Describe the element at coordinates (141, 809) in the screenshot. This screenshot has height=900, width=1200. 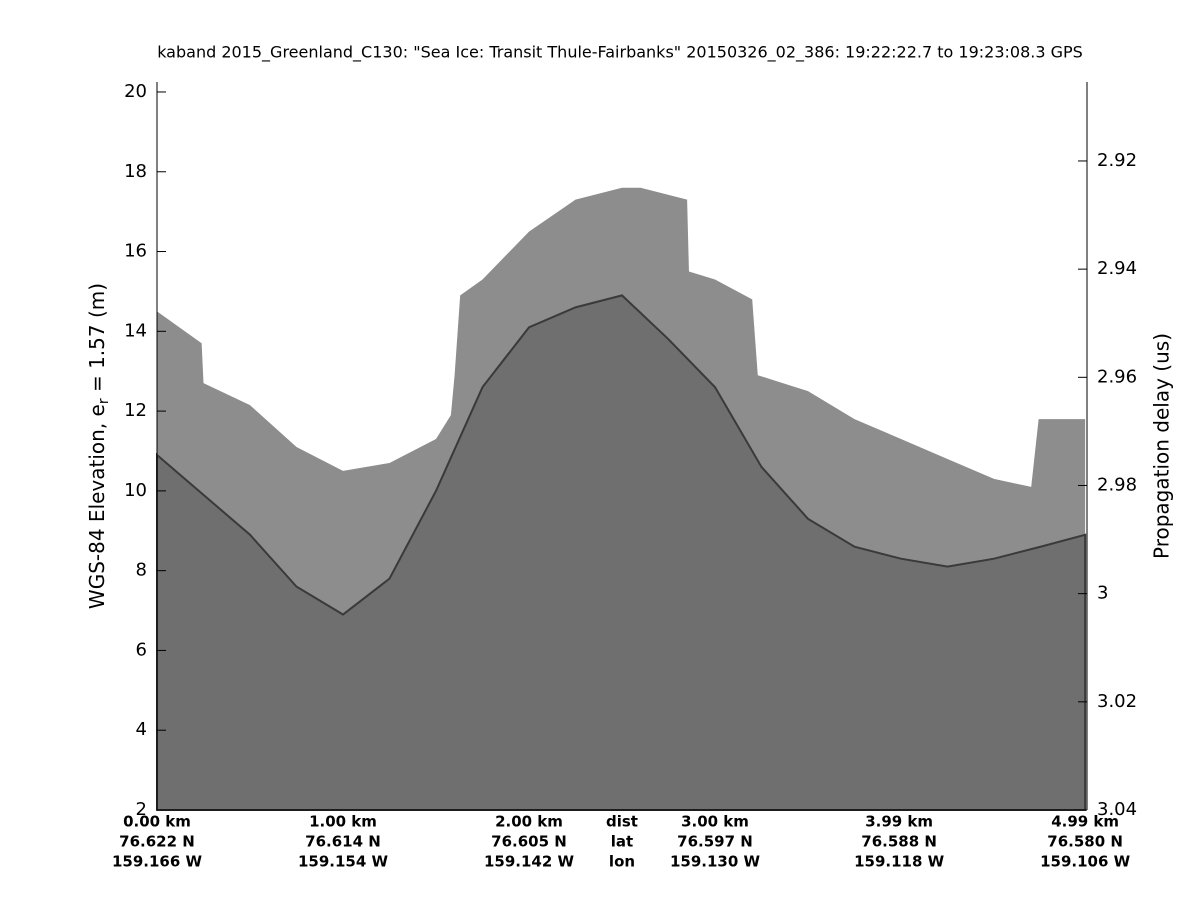
I see `y-tick-label: 2` at that location.